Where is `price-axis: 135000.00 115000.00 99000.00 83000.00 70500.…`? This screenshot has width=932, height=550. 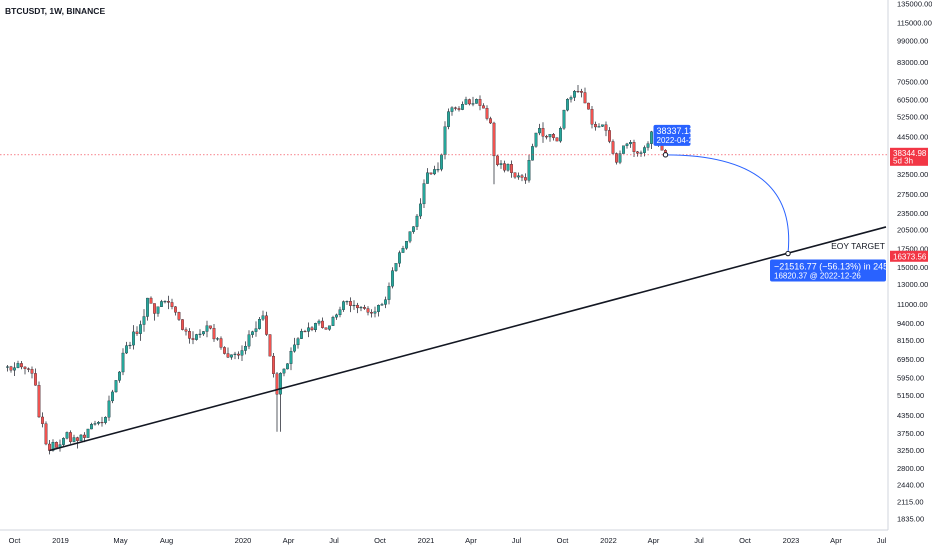
price-axis: 135000.00 115000.00 99000.00 83000.00 70500.… is located at coordinates (909, 265).